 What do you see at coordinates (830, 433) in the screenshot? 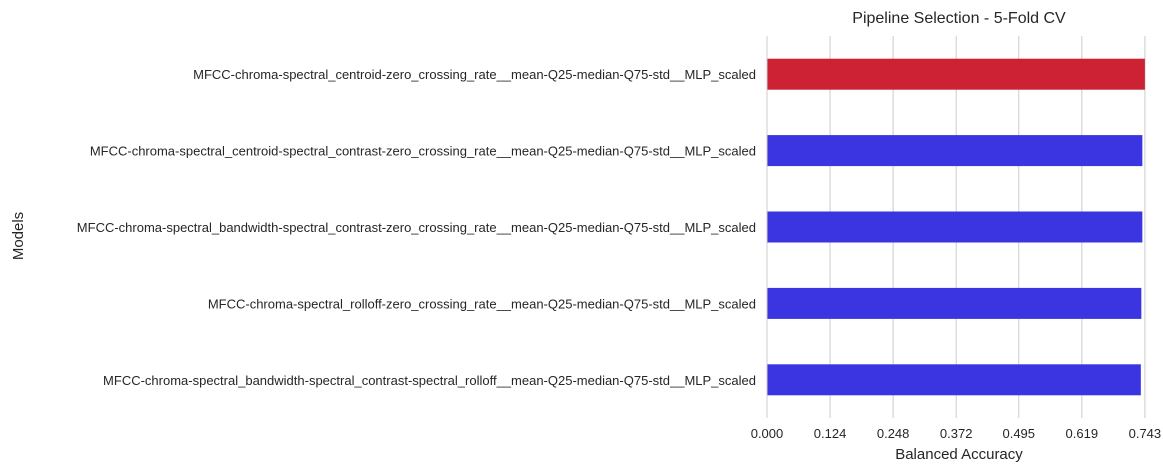
I see `x-tick-label: 0.124` at bounding box center [830, 433].